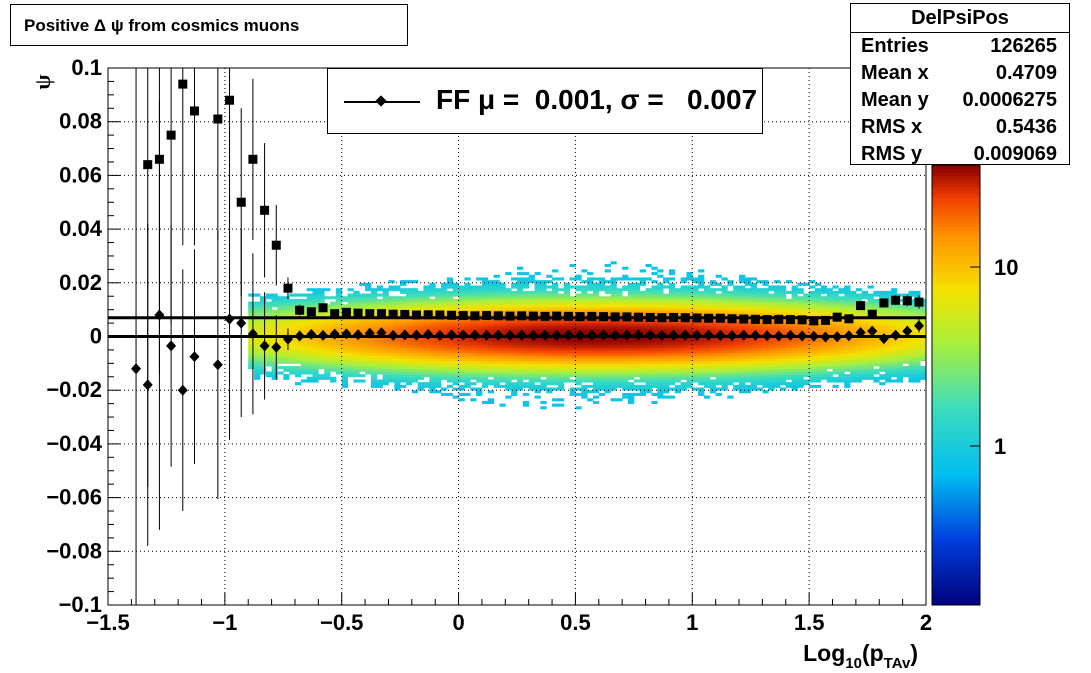 The image size is (1091, 673). I want to click on data-point-diamond, so click(509, 335).